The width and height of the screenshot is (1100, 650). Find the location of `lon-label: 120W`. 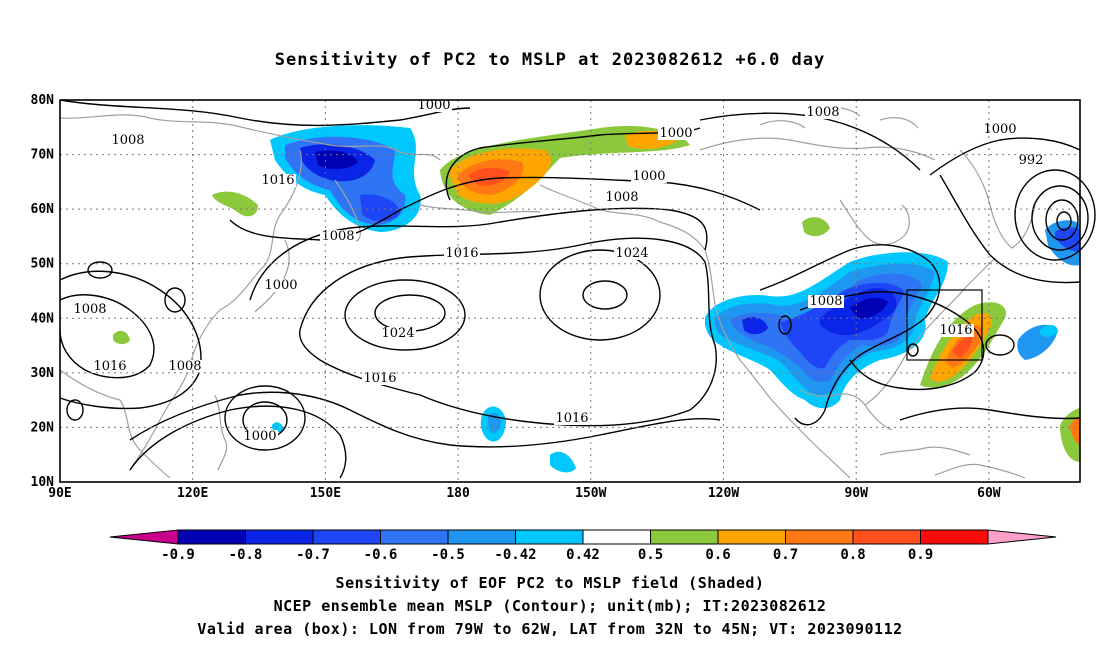

lon-label: 120W is located at coordinates (723, 493).